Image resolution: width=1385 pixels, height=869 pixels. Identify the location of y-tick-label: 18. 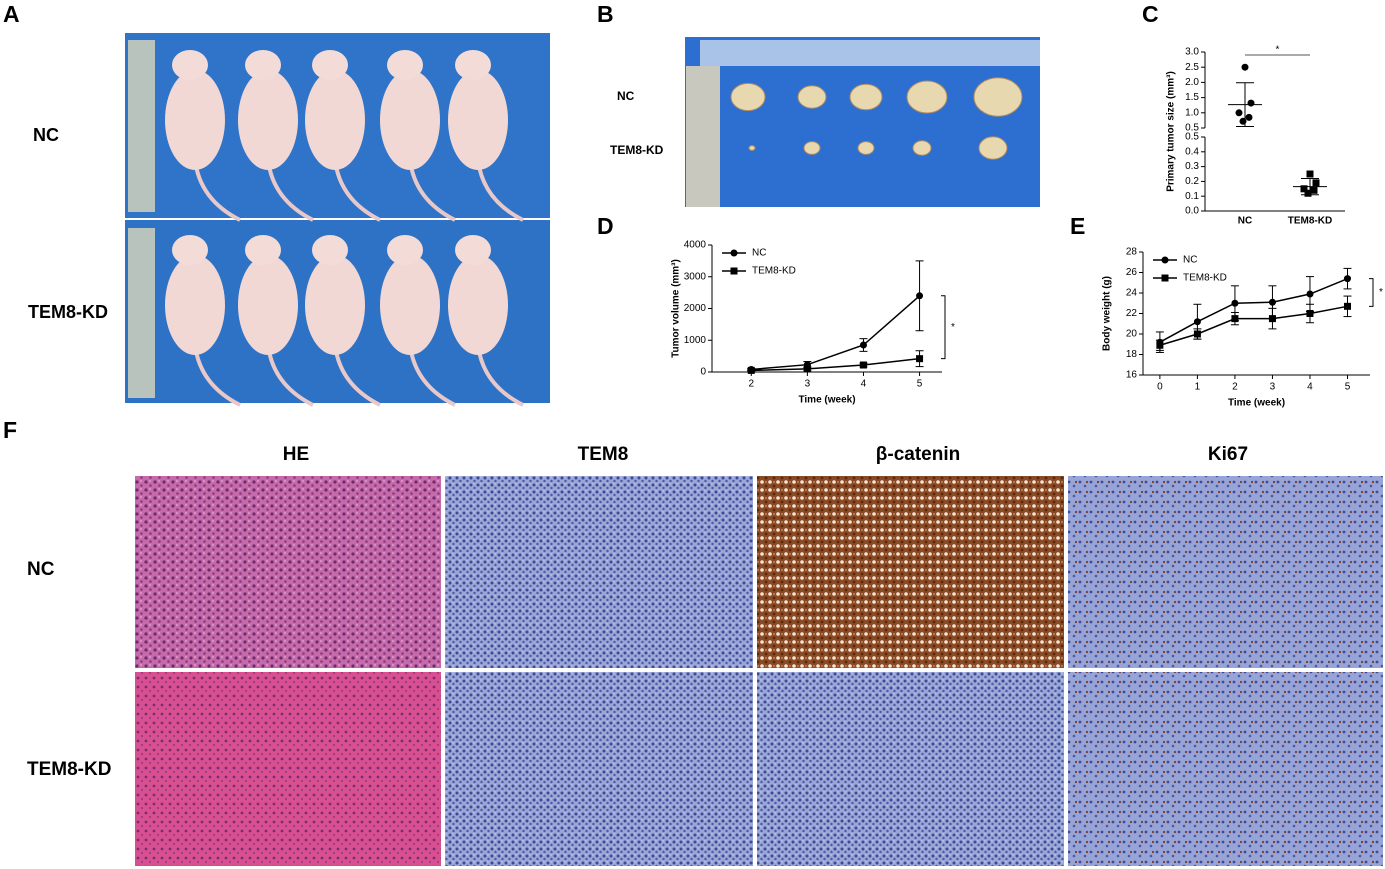
(1132, 354).